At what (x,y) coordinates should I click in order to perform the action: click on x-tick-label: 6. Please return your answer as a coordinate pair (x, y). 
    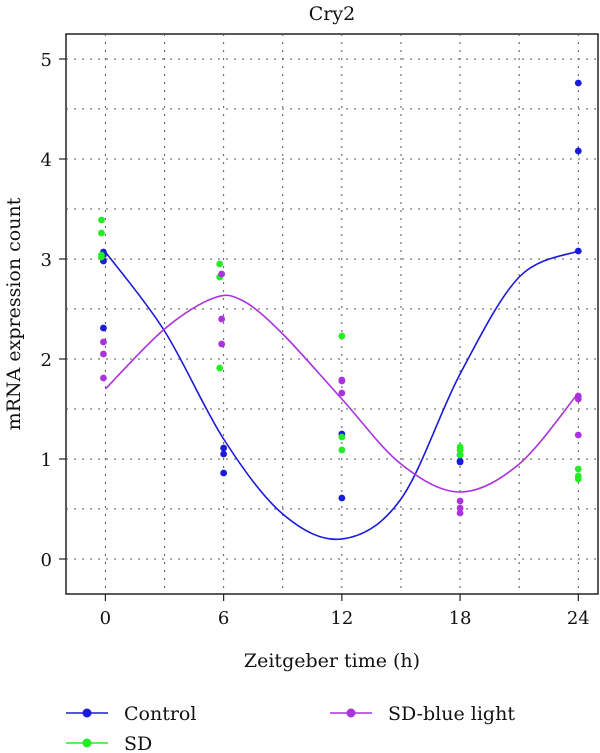
    Looking at the image, I should click on (223, 618).